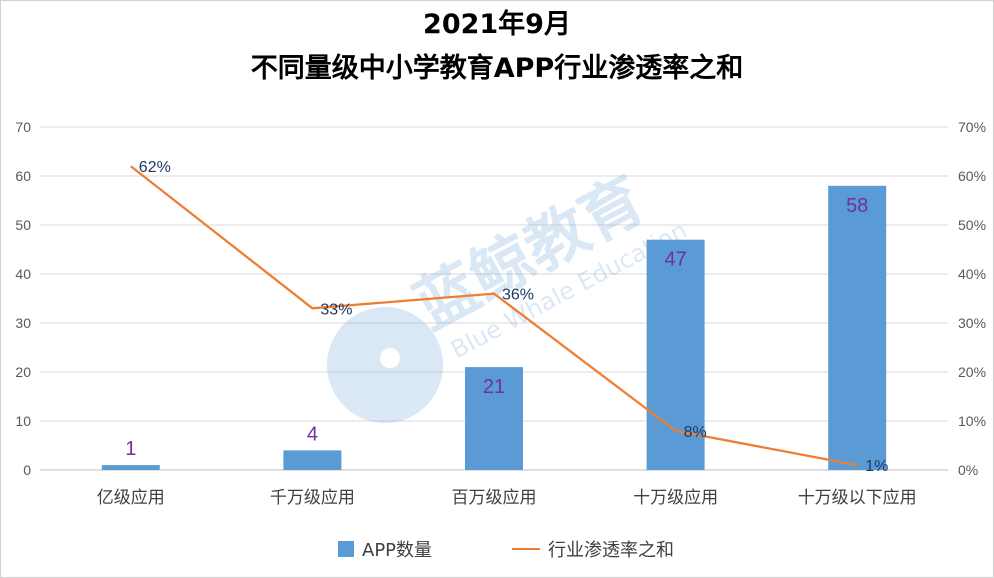  I want to click on y-tick-label: 50, so click(23, 225).